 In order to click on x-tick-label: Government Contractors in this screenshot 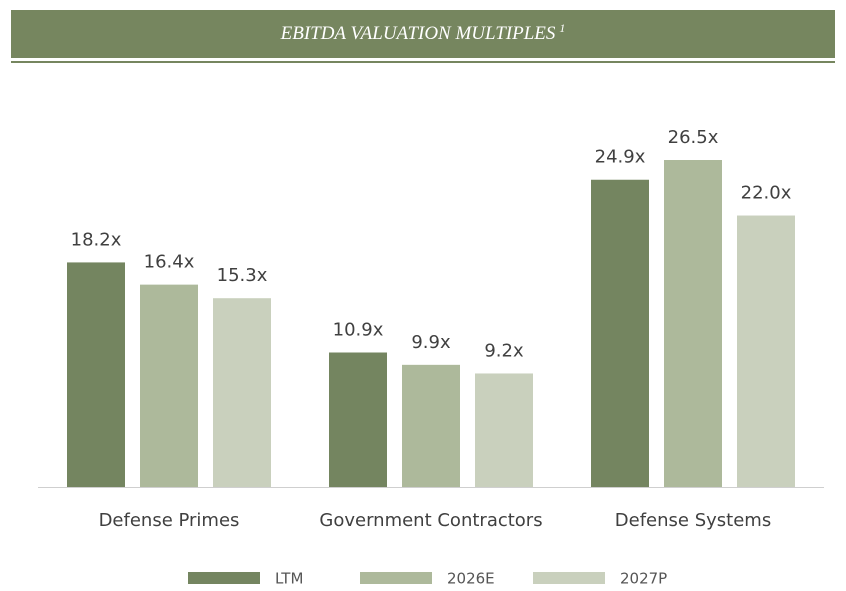, I will do `click(430, 520)`.